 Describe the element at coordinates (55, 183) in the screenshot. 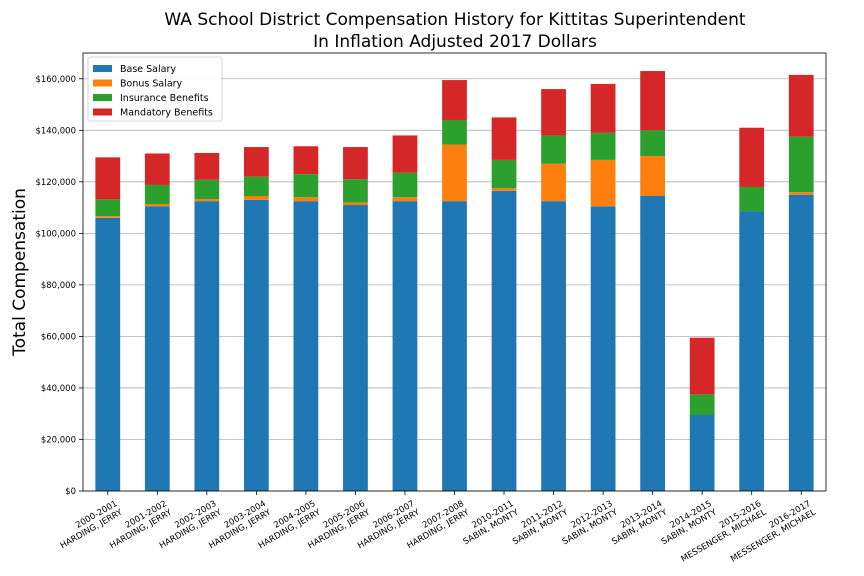

I see `y-tick-label: $120,000` at that location.